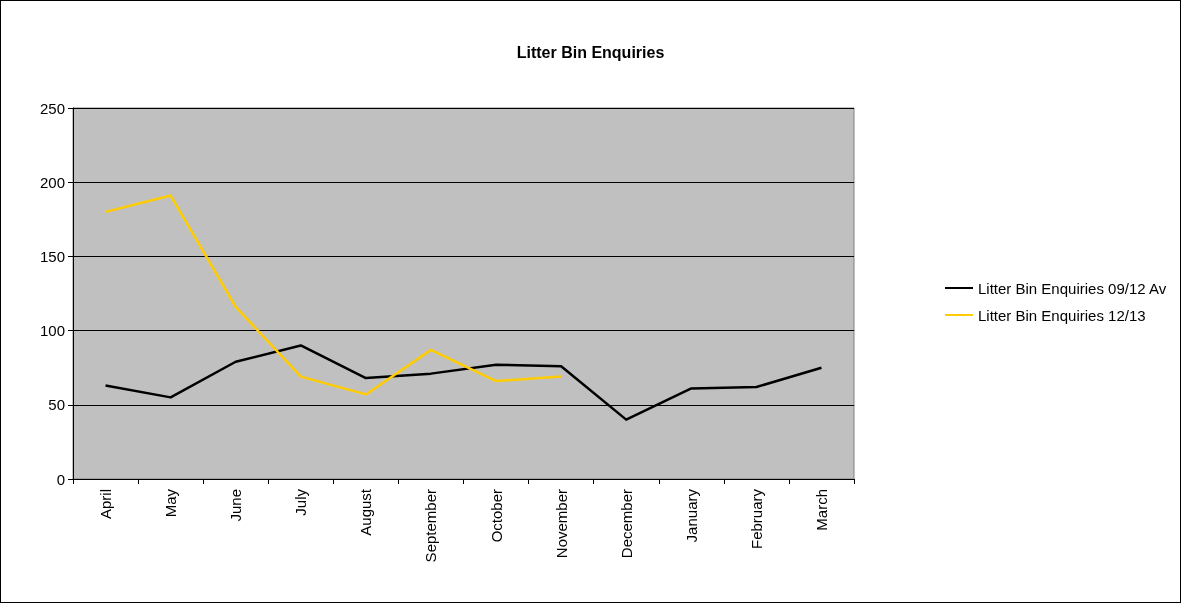 The width and height of the screenshot is (1181, 603). Describe the element at coordinates (496, 516) in the screenshot. I see `x-tick-label: October` at that location.